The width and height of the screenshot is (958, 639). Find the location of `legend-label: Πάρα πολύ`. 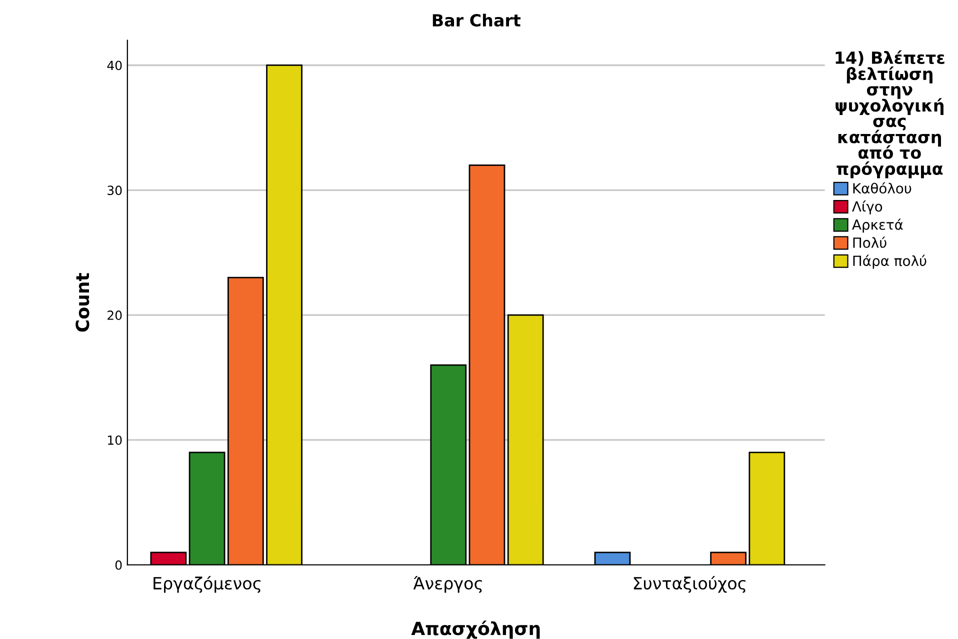

legend-label: Πάρα πολύ is located at coordinates (889, 261).